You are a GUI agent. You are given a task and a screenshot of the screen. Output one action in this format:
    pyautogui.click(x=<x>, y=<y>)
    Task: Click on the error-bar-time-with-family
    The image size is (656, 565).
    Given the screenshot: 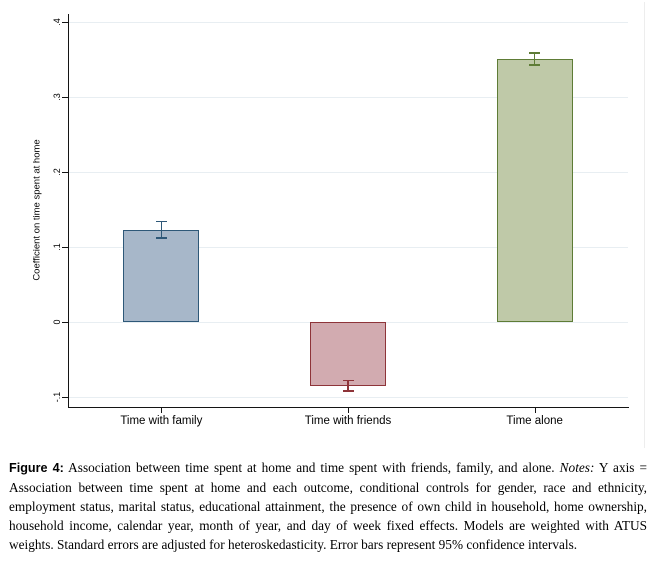 What is the action you would take?
    pyautogui.click(x=161, y=229)
    